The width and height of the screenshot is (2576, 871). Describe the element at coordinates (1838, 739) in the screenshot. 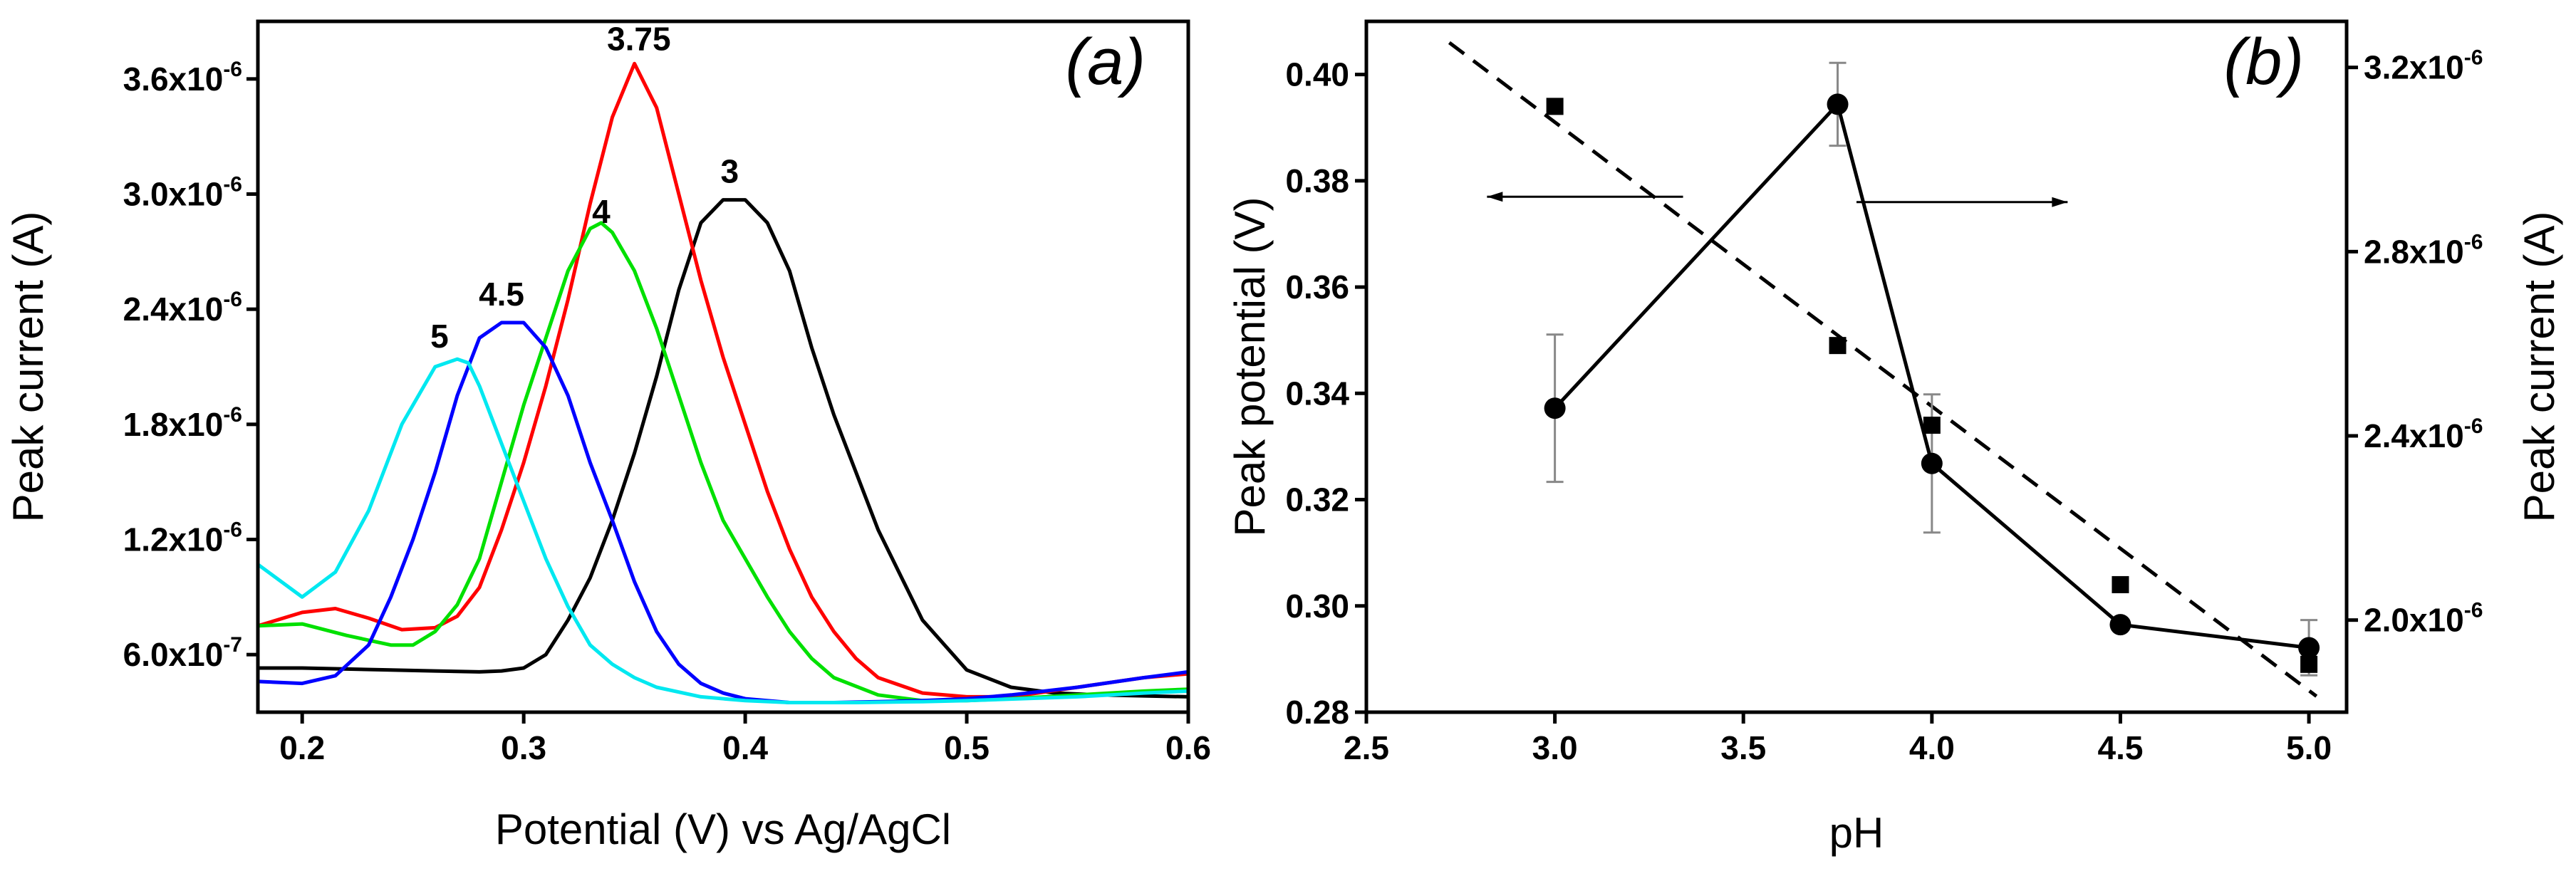

I see `panel-b-x-ticks: 2.5 3.0 3.5 4.0 4.5 5.0` at that location.